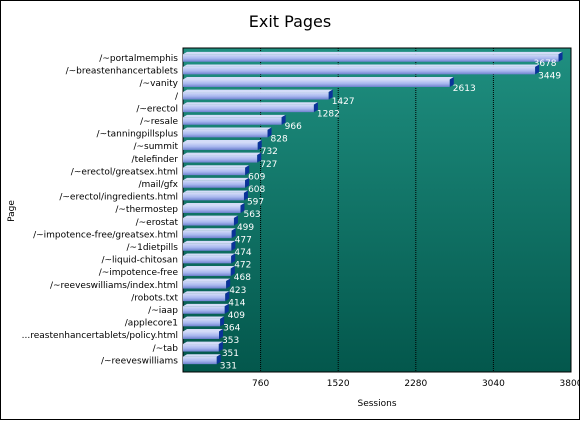  Describe the element at coordinates (279, 140) in the screenshot. I see `bar-value-label: 828` at that location.